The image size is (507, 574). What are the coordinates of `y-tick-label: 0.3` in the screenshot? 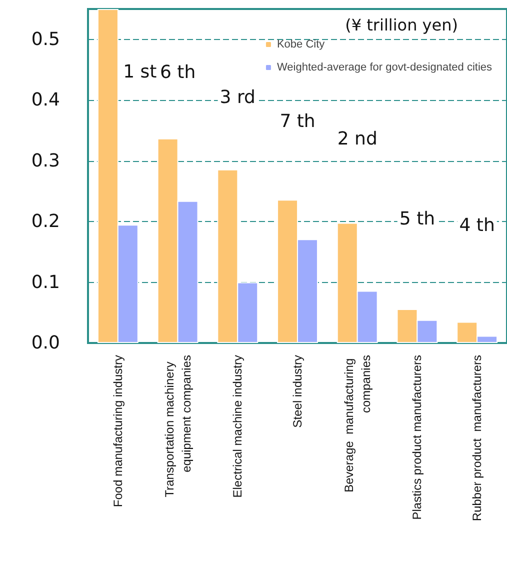 It's located at (45, 161).